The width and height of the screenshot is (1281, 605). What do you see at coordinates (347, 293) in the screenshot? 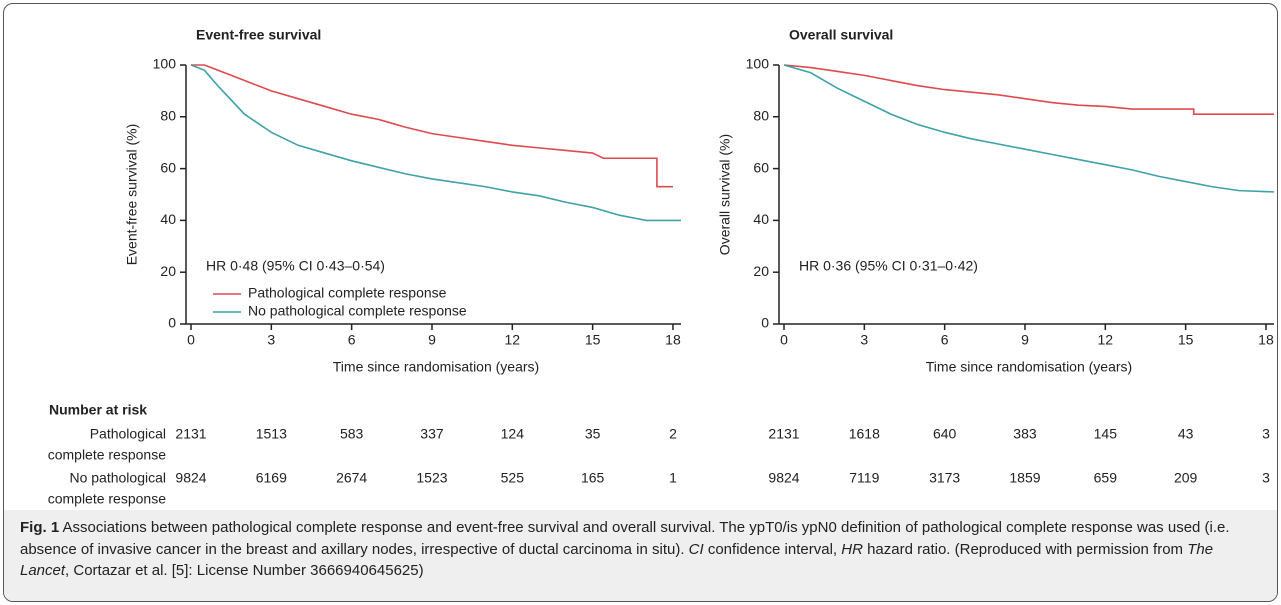
I see `legend-label: Pathological complete response` at bounding box center [347, 293].